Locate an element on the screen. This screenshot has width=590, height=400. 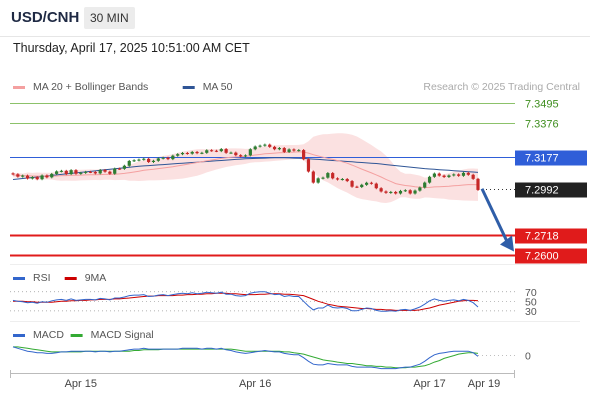
x-tick-label: Apr 16 is located at coordinates (255, 384).